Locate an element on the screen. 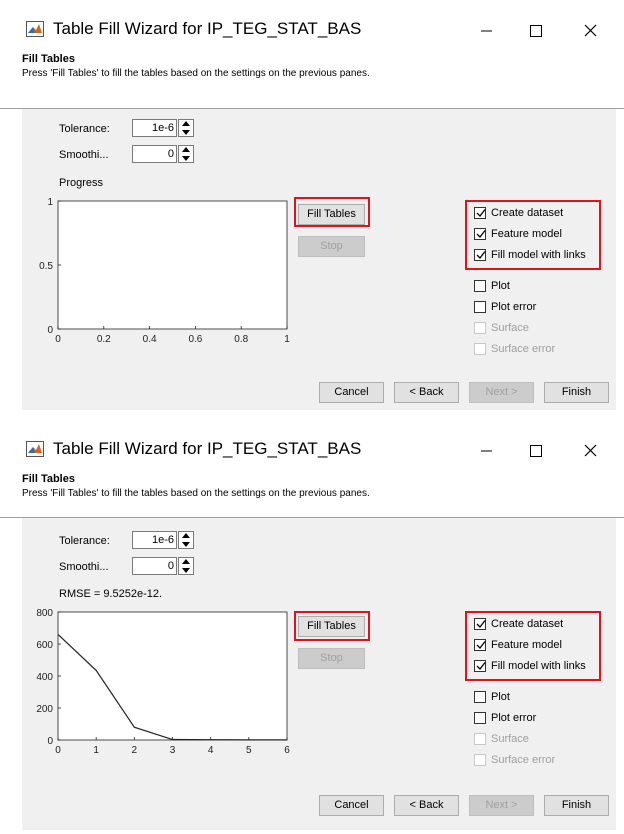  y-tick-label: 200 is located at coordinates (44, 709).